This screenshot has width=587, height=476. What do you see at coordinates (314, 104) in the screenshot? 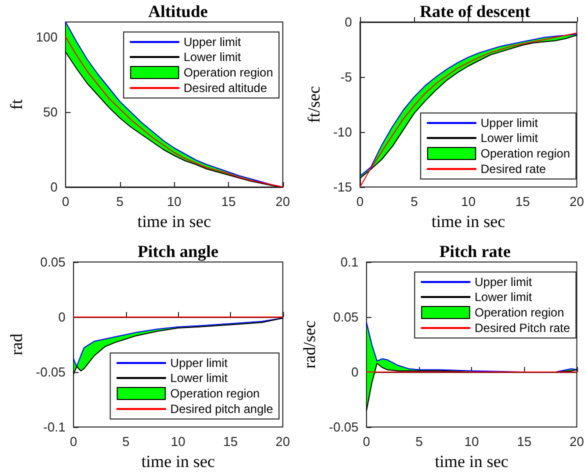
I see `y-axis-title: ft/sec` at bounding box center [314, 104].